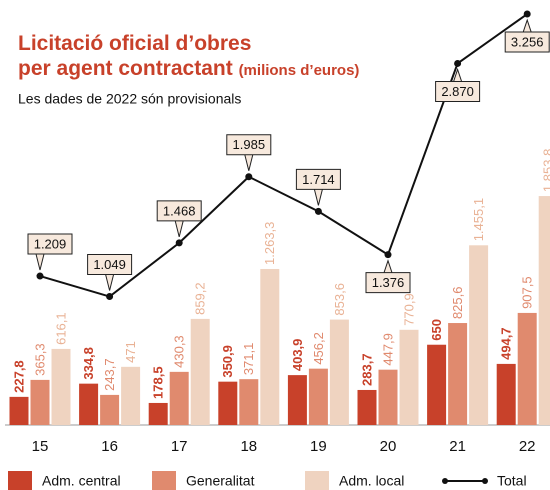  What do you see at coordinates (527, 292) in the screenshot?
I see `value-label: 907,5` at bounding box center [527, 292].